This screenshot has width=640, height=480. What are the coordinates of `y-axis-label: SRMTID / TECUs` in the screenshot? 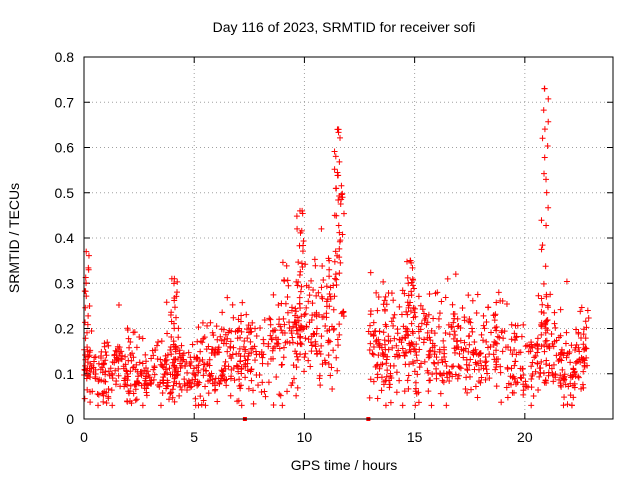 It's located at (14, 238).